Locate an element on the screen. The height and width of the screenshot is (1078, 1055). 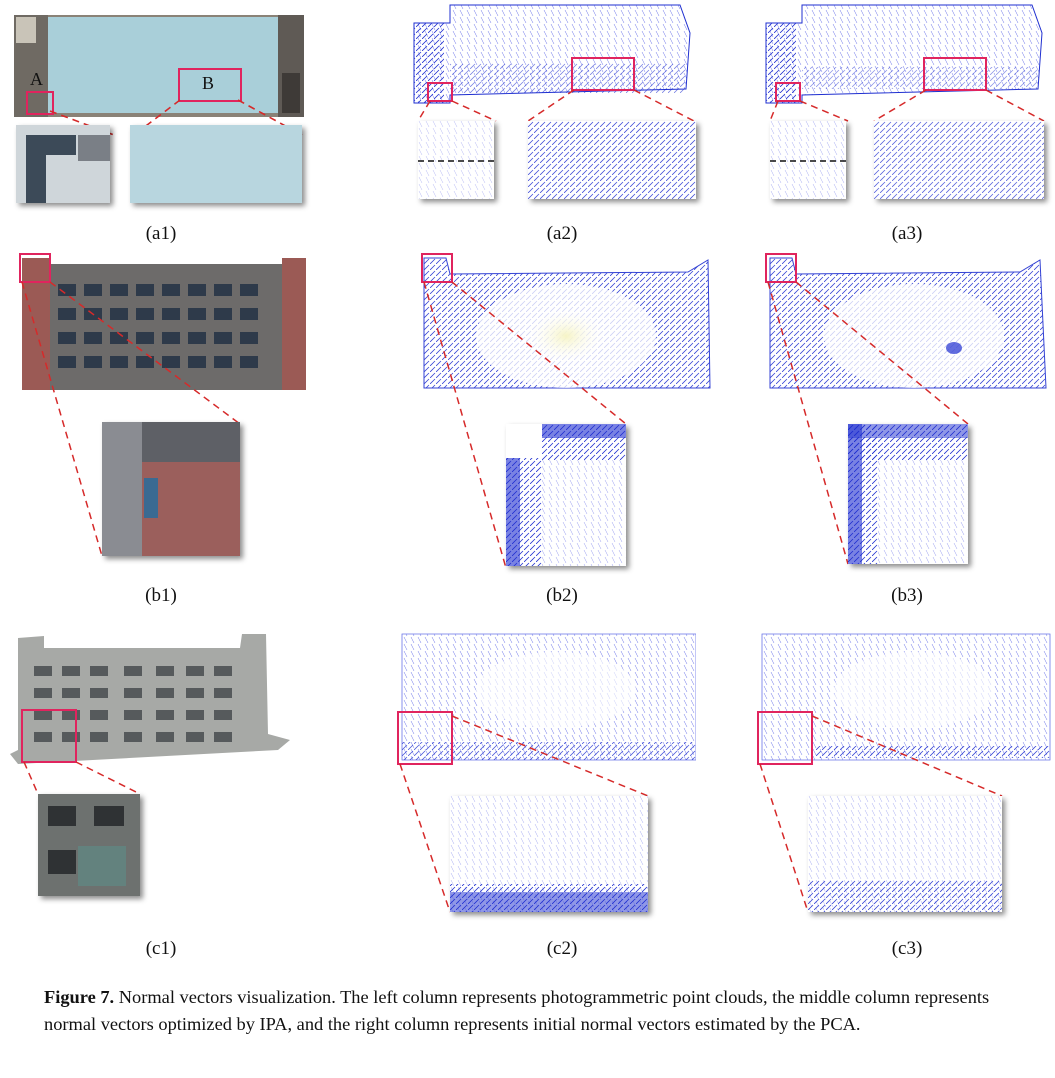
region-a-box is located at coordinates (40, 103).